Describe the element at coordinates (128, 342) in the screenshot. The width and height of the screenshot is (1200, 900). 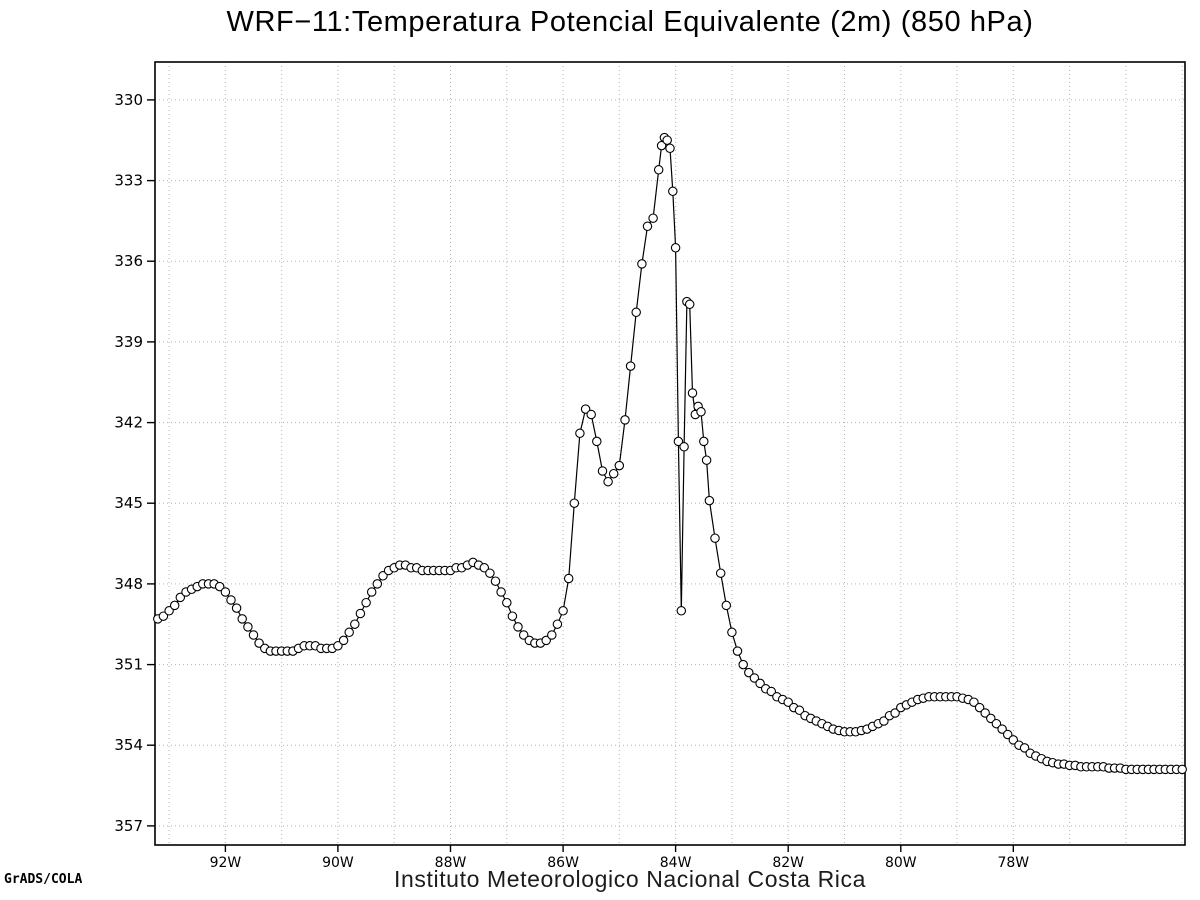
I see `y-tick-label: 339` at that location.